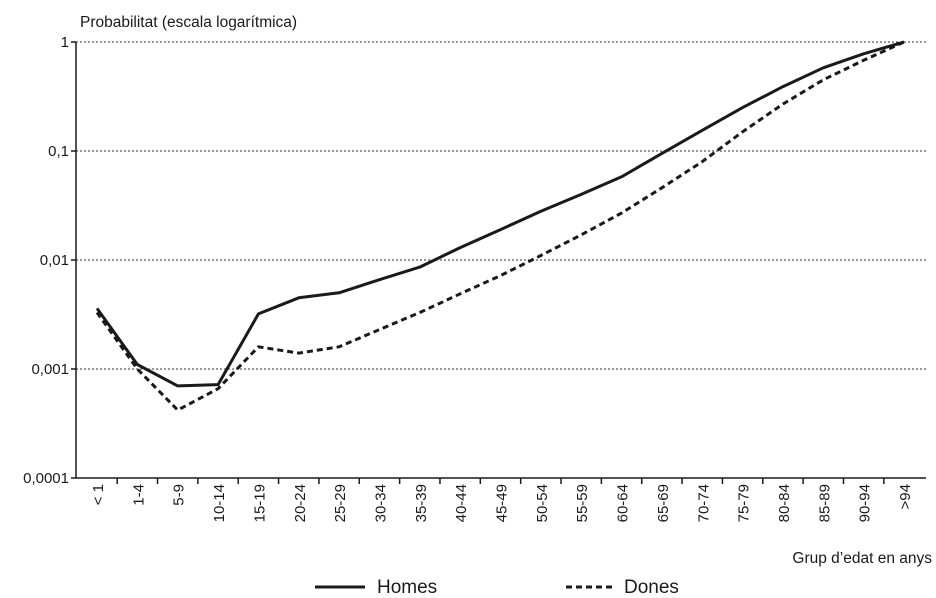  Describe the element at coordinates (703, 503) in the screenshot. I see `x-tick-label: 70-74` at that location.